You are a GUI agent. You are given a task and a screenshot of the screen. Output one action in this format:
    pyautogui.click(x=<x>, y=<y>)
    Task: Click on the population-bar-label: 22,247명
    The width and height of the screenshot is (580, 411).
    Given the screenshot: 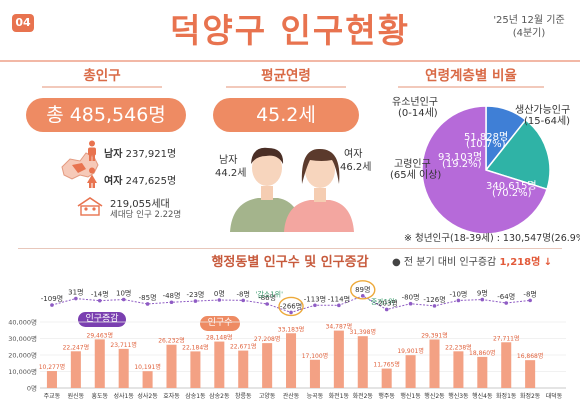 What is the action you would take?
    pyautogui.click(x=76, y=347)
    